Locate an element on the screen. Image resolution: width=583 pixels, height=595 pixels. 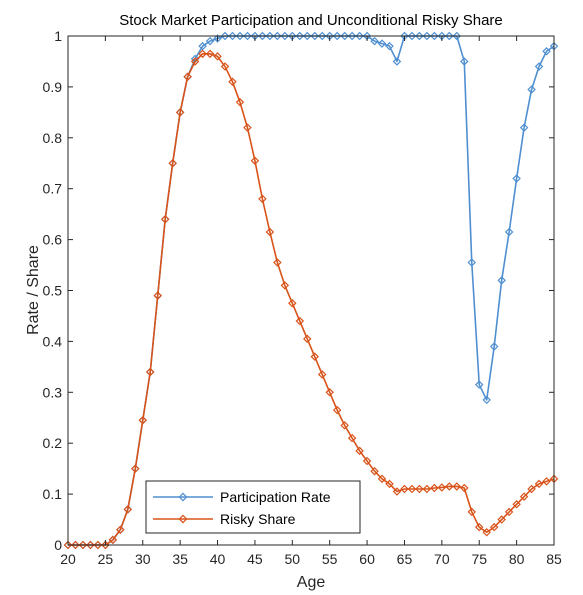
x-tick-label: 65 is located at coordinates (405, 559).